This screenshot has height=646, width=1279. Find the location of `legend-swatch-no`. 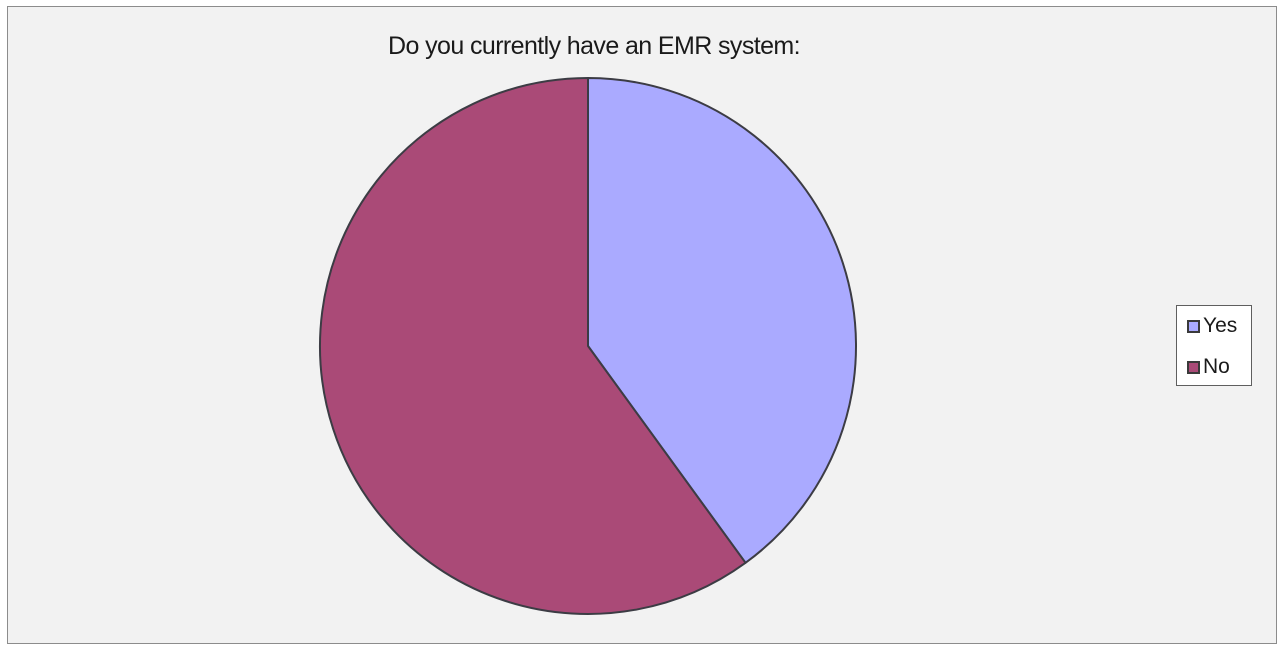

legend-swatch-no is located at coordinates (1193, 367).